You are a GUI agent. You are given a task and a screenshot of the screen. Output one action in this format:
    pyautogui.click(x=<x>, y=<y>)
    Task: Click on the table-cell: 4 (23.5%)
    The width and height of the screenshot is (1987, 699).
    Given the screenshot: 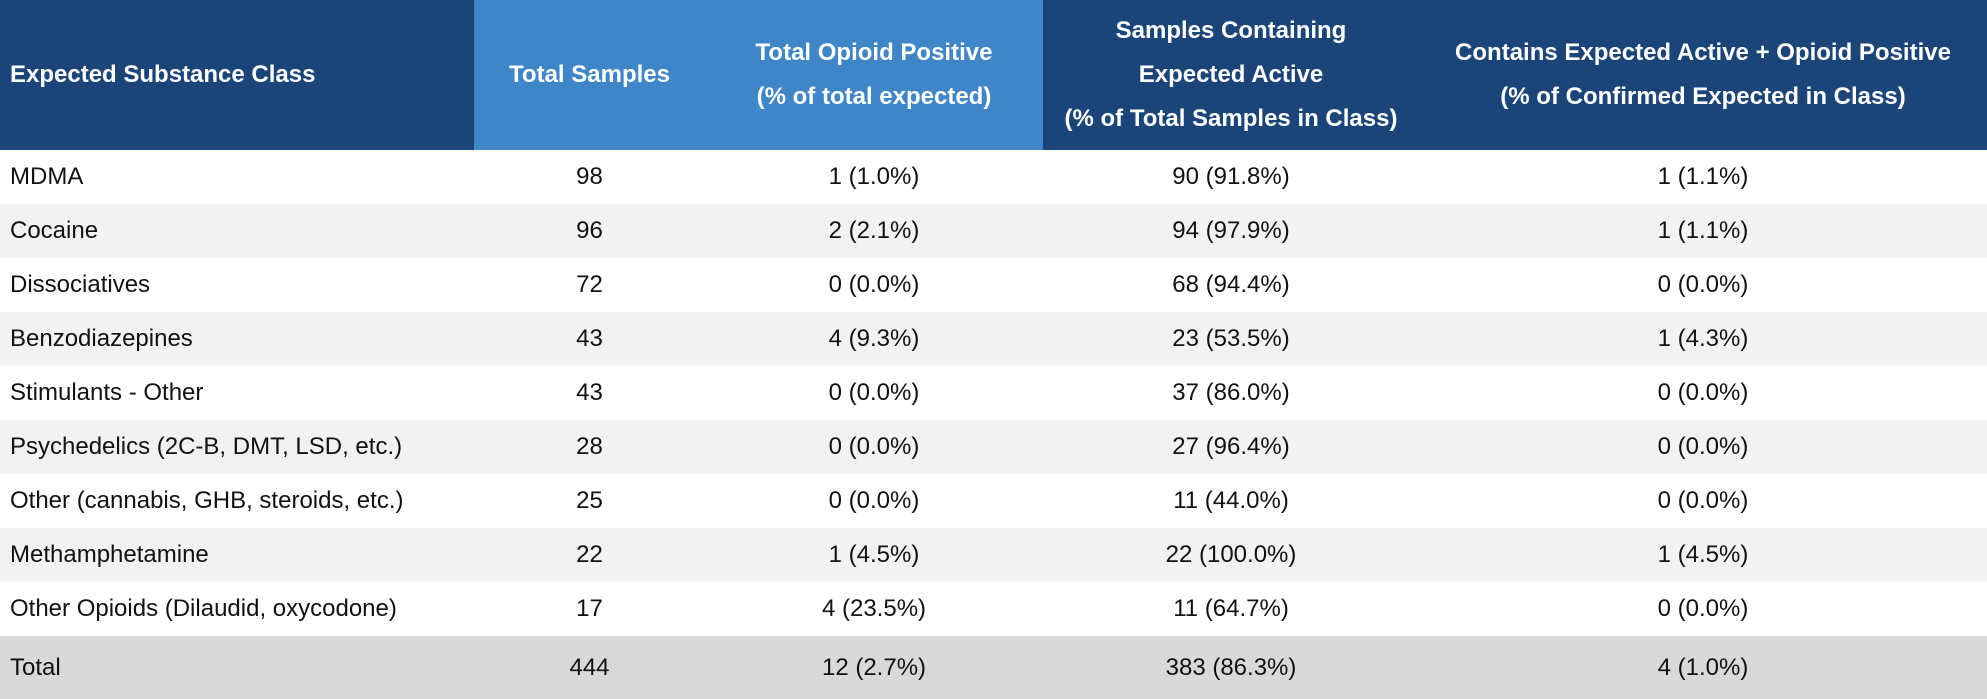 What is the action you would take?
    pyautogui.click(x=874, y=609)
    